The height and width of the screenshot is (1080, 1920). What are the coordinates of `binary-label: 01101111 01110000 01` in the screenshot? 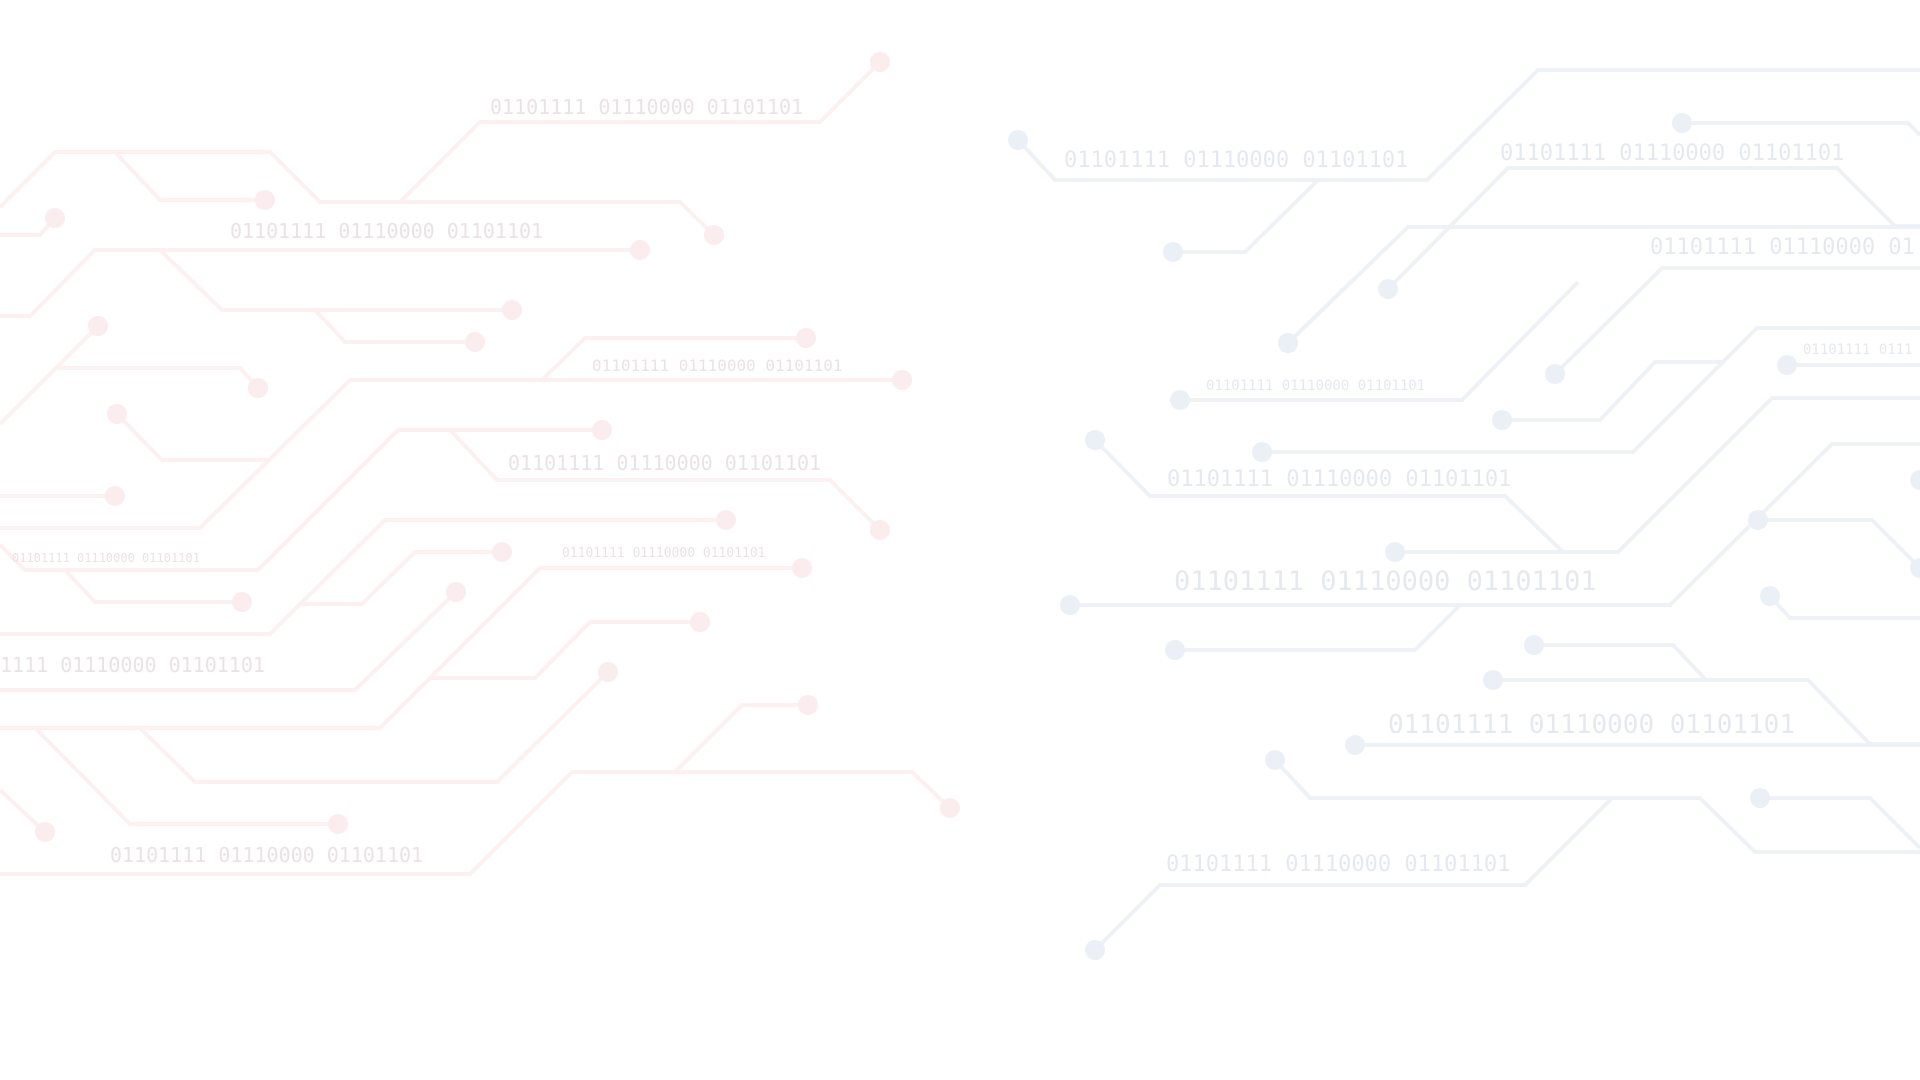 It's located at (1782, 247).